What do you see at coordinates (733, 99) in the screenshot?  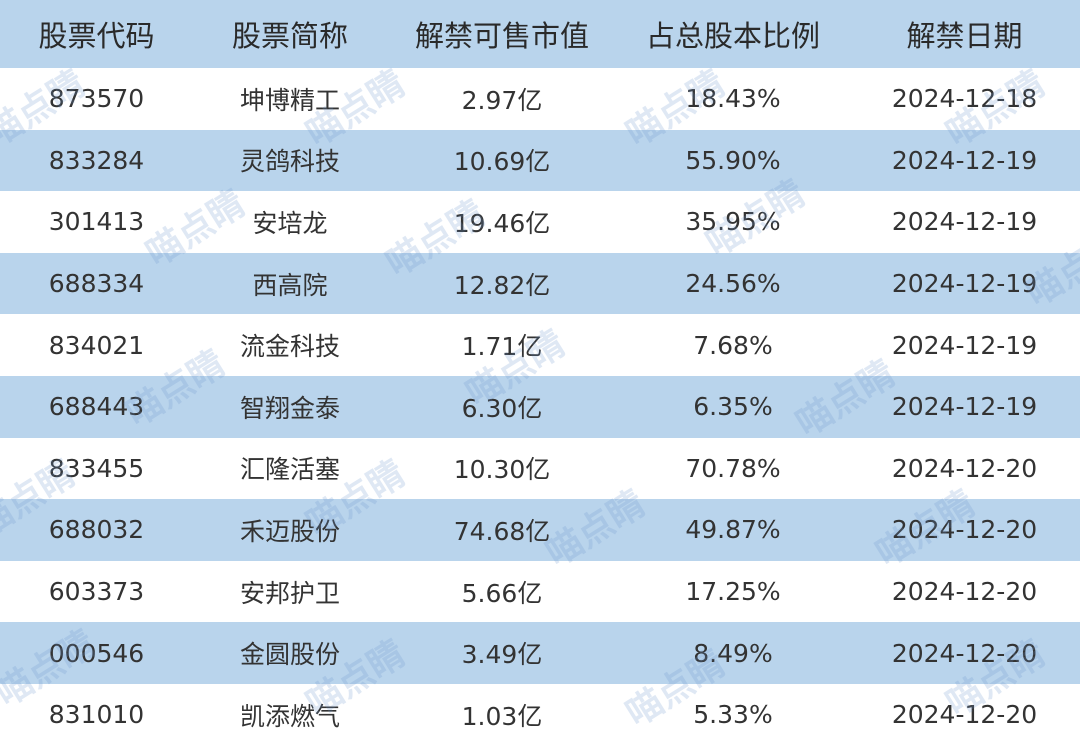 I see `table-cell: 18.43%` at bounding box center [733, 99].